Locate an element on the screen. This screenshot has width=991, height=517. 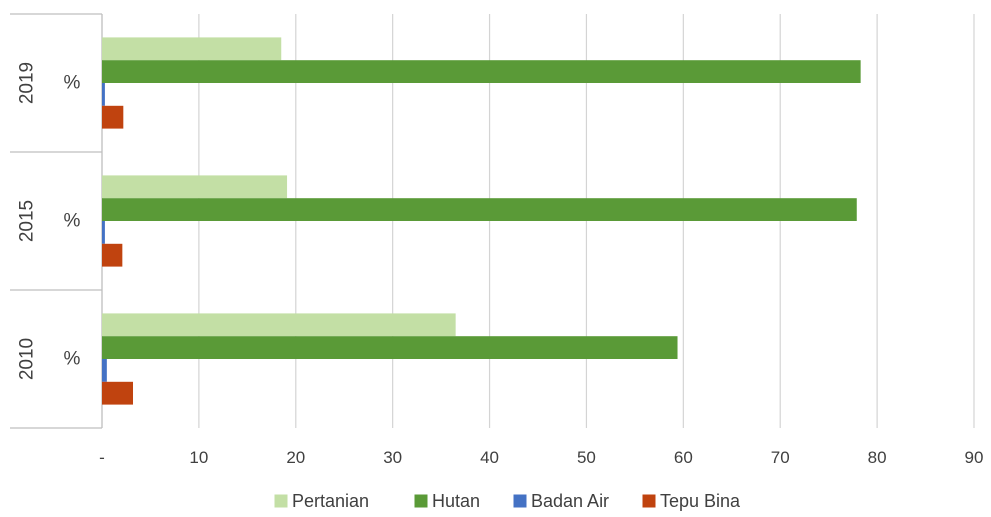
x-tick-label: 20 is located at coordinates (295, 457).